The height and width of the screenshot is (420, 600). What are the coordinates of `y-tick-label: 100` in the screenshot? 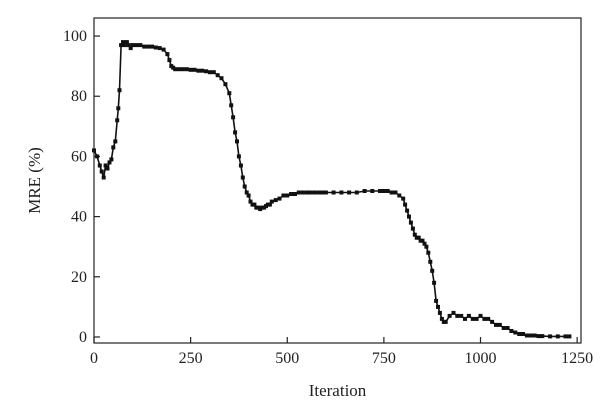 It's located at (75, 36).